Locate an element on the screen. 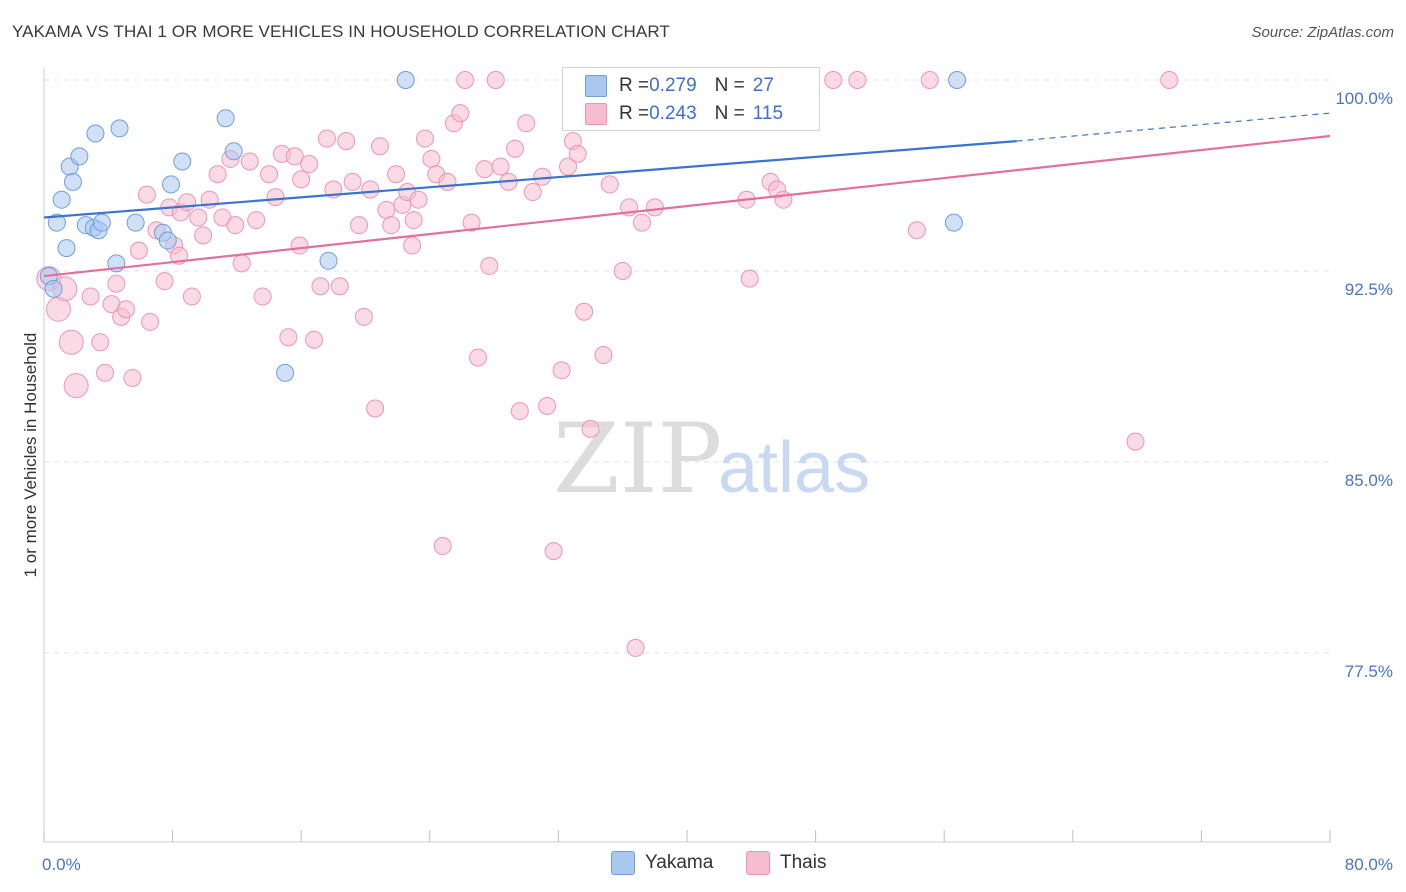 This screenshot has width=1406, height=892. yakama-r-label: R = is located at coordinates (634, 85).